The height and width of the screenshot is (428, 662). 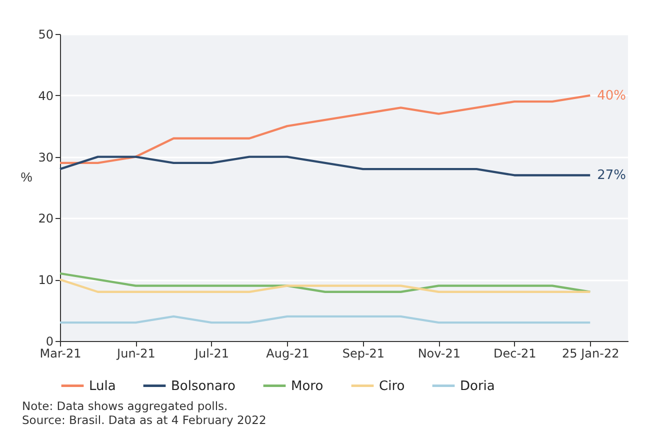 What do you see at coordinates (439, 353) in the screenshot?
I see `x-tick-label: Nov-21` at bounding box center [439, 353].